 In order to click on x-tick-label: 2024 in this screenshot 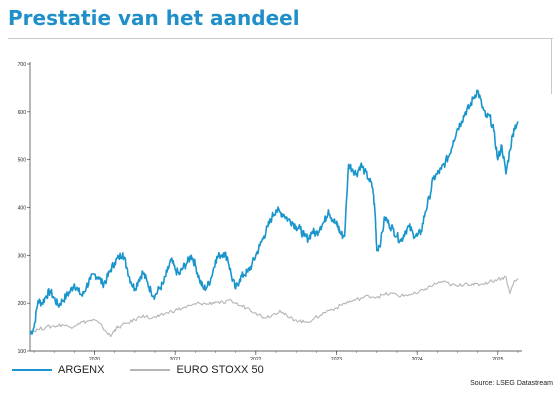, I will do `click(417, 358)`.